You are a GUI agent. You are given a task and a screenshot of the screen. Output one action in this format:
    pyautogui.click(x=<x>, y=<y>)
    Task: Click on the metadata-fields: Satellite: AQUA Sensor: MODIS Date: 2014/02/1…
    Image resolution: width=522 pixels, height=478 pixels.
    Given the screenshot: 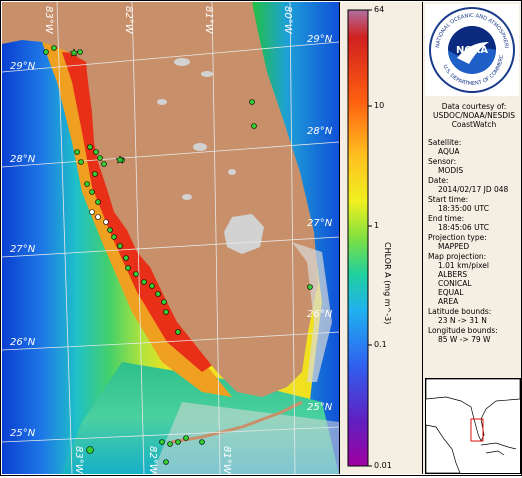 What is the action you would take?
    pyautogui.click(x=474, y=241)
    